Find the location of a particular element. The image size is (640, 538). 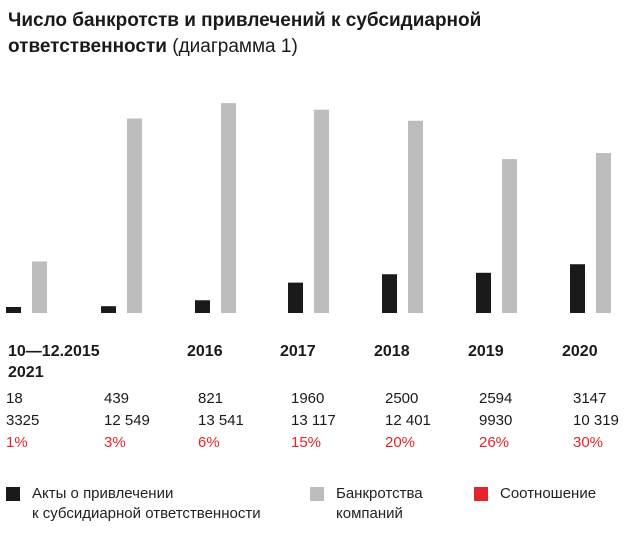

bankruptcies-value-6: 10 319 is located at coordinates (596, 420).